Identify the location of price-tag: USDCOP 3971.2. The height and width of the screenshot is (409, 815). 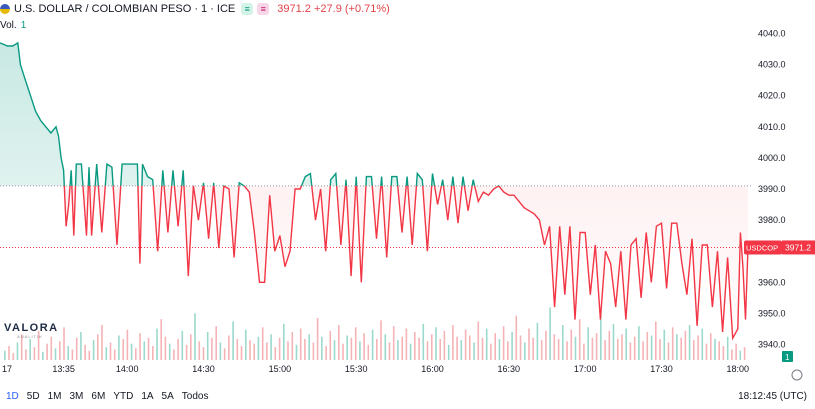
(779, 247).